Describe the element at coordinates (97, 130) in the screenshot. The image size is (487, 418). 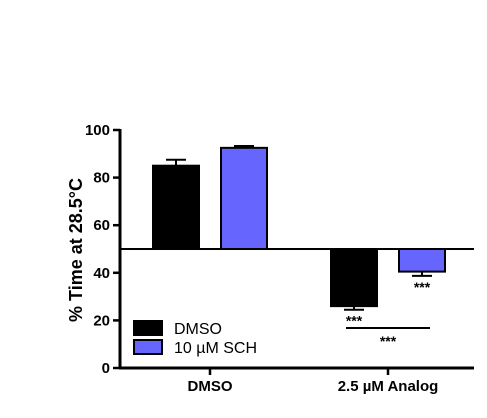
I see `y-tick-label: 100` at that location.